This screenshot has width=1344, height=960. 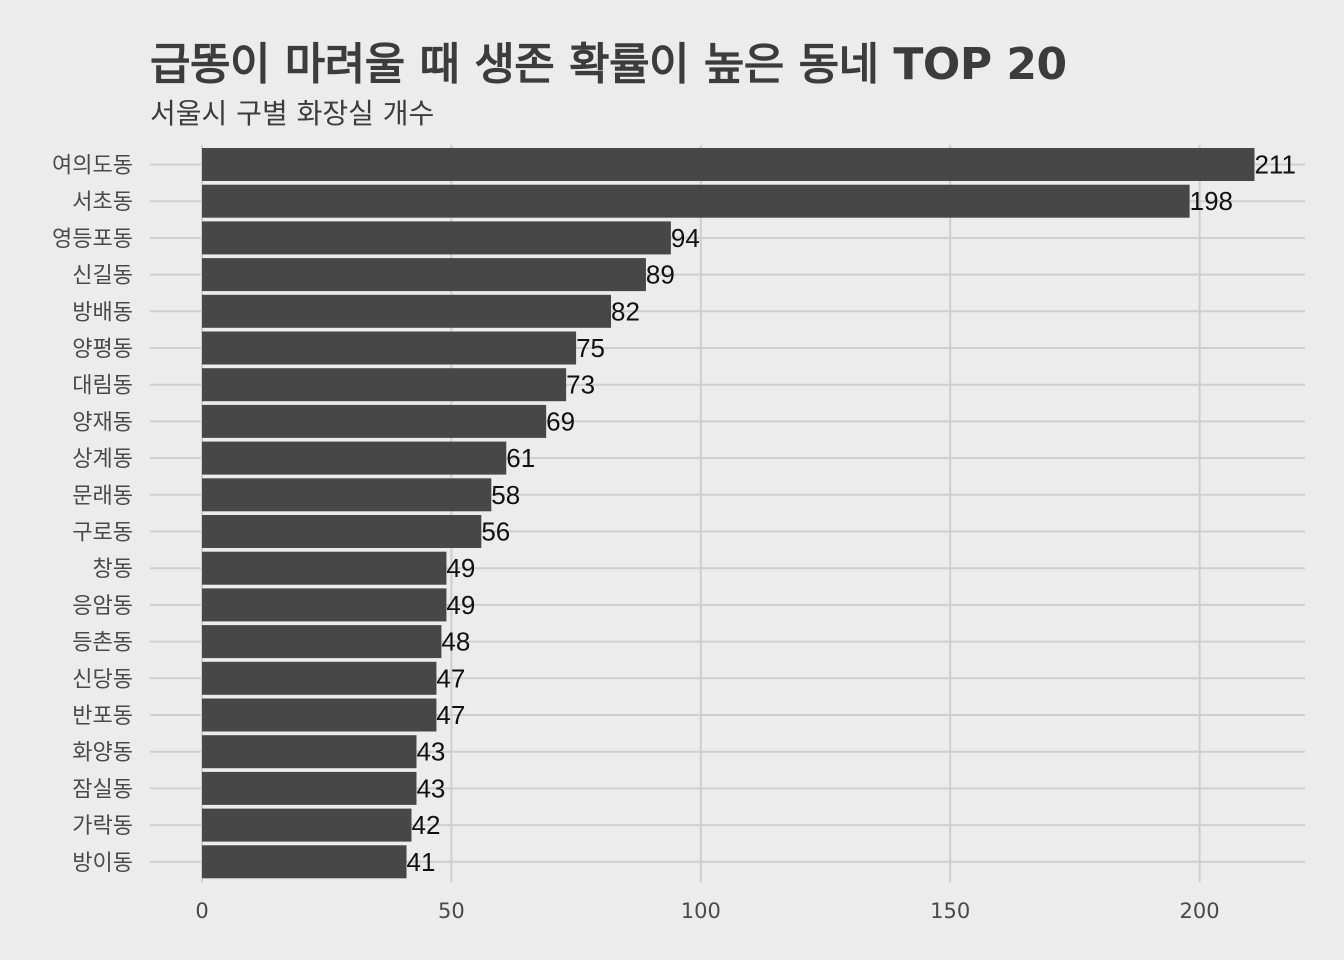 What do you see at coordinates (451, 911) in the screenshot?
I see `x-tick-label: 50` at bounding box center [451, 911].